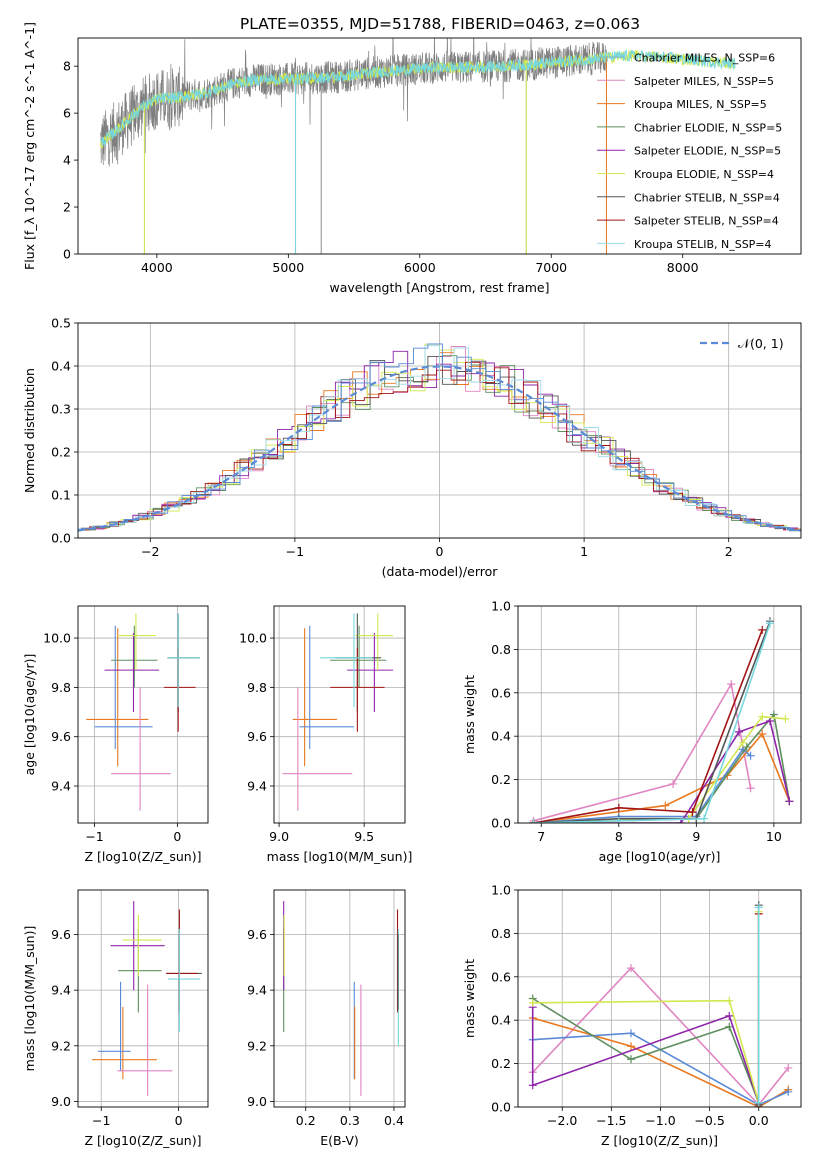 Image resolution: width=819 pixels, height=1170 pixels. What do you see at coordinates (619, 836) in the screenshot?
I see `x-tick-label: 8` at bounding box center [619, 836].